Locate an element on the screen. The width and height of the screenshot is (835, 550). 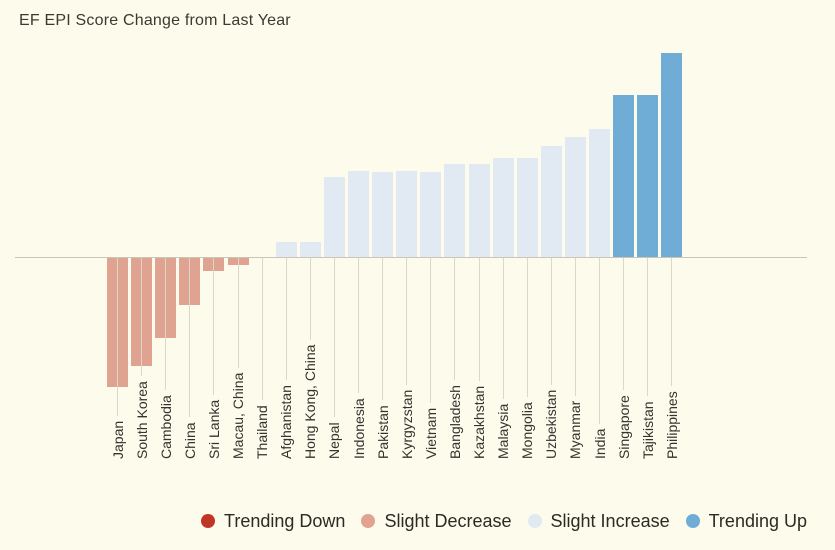
legend-item-trending-down: Trending Down is located at coordinates (273, 521).